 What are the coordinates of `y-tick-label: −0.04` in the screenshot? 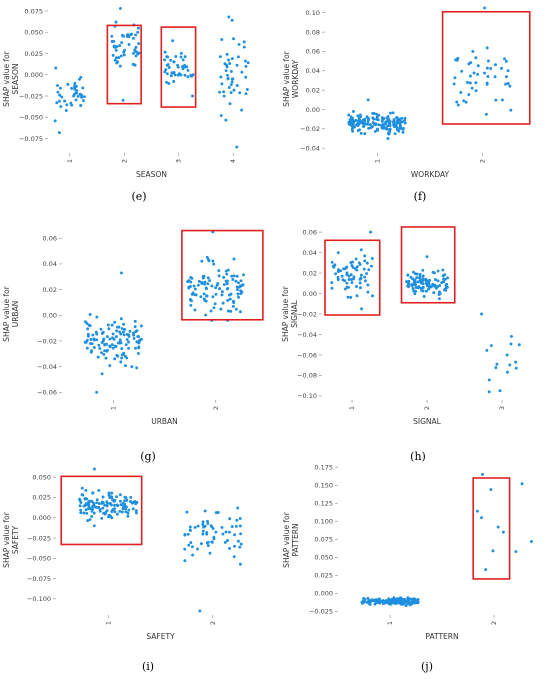 It's located at (47, 367).